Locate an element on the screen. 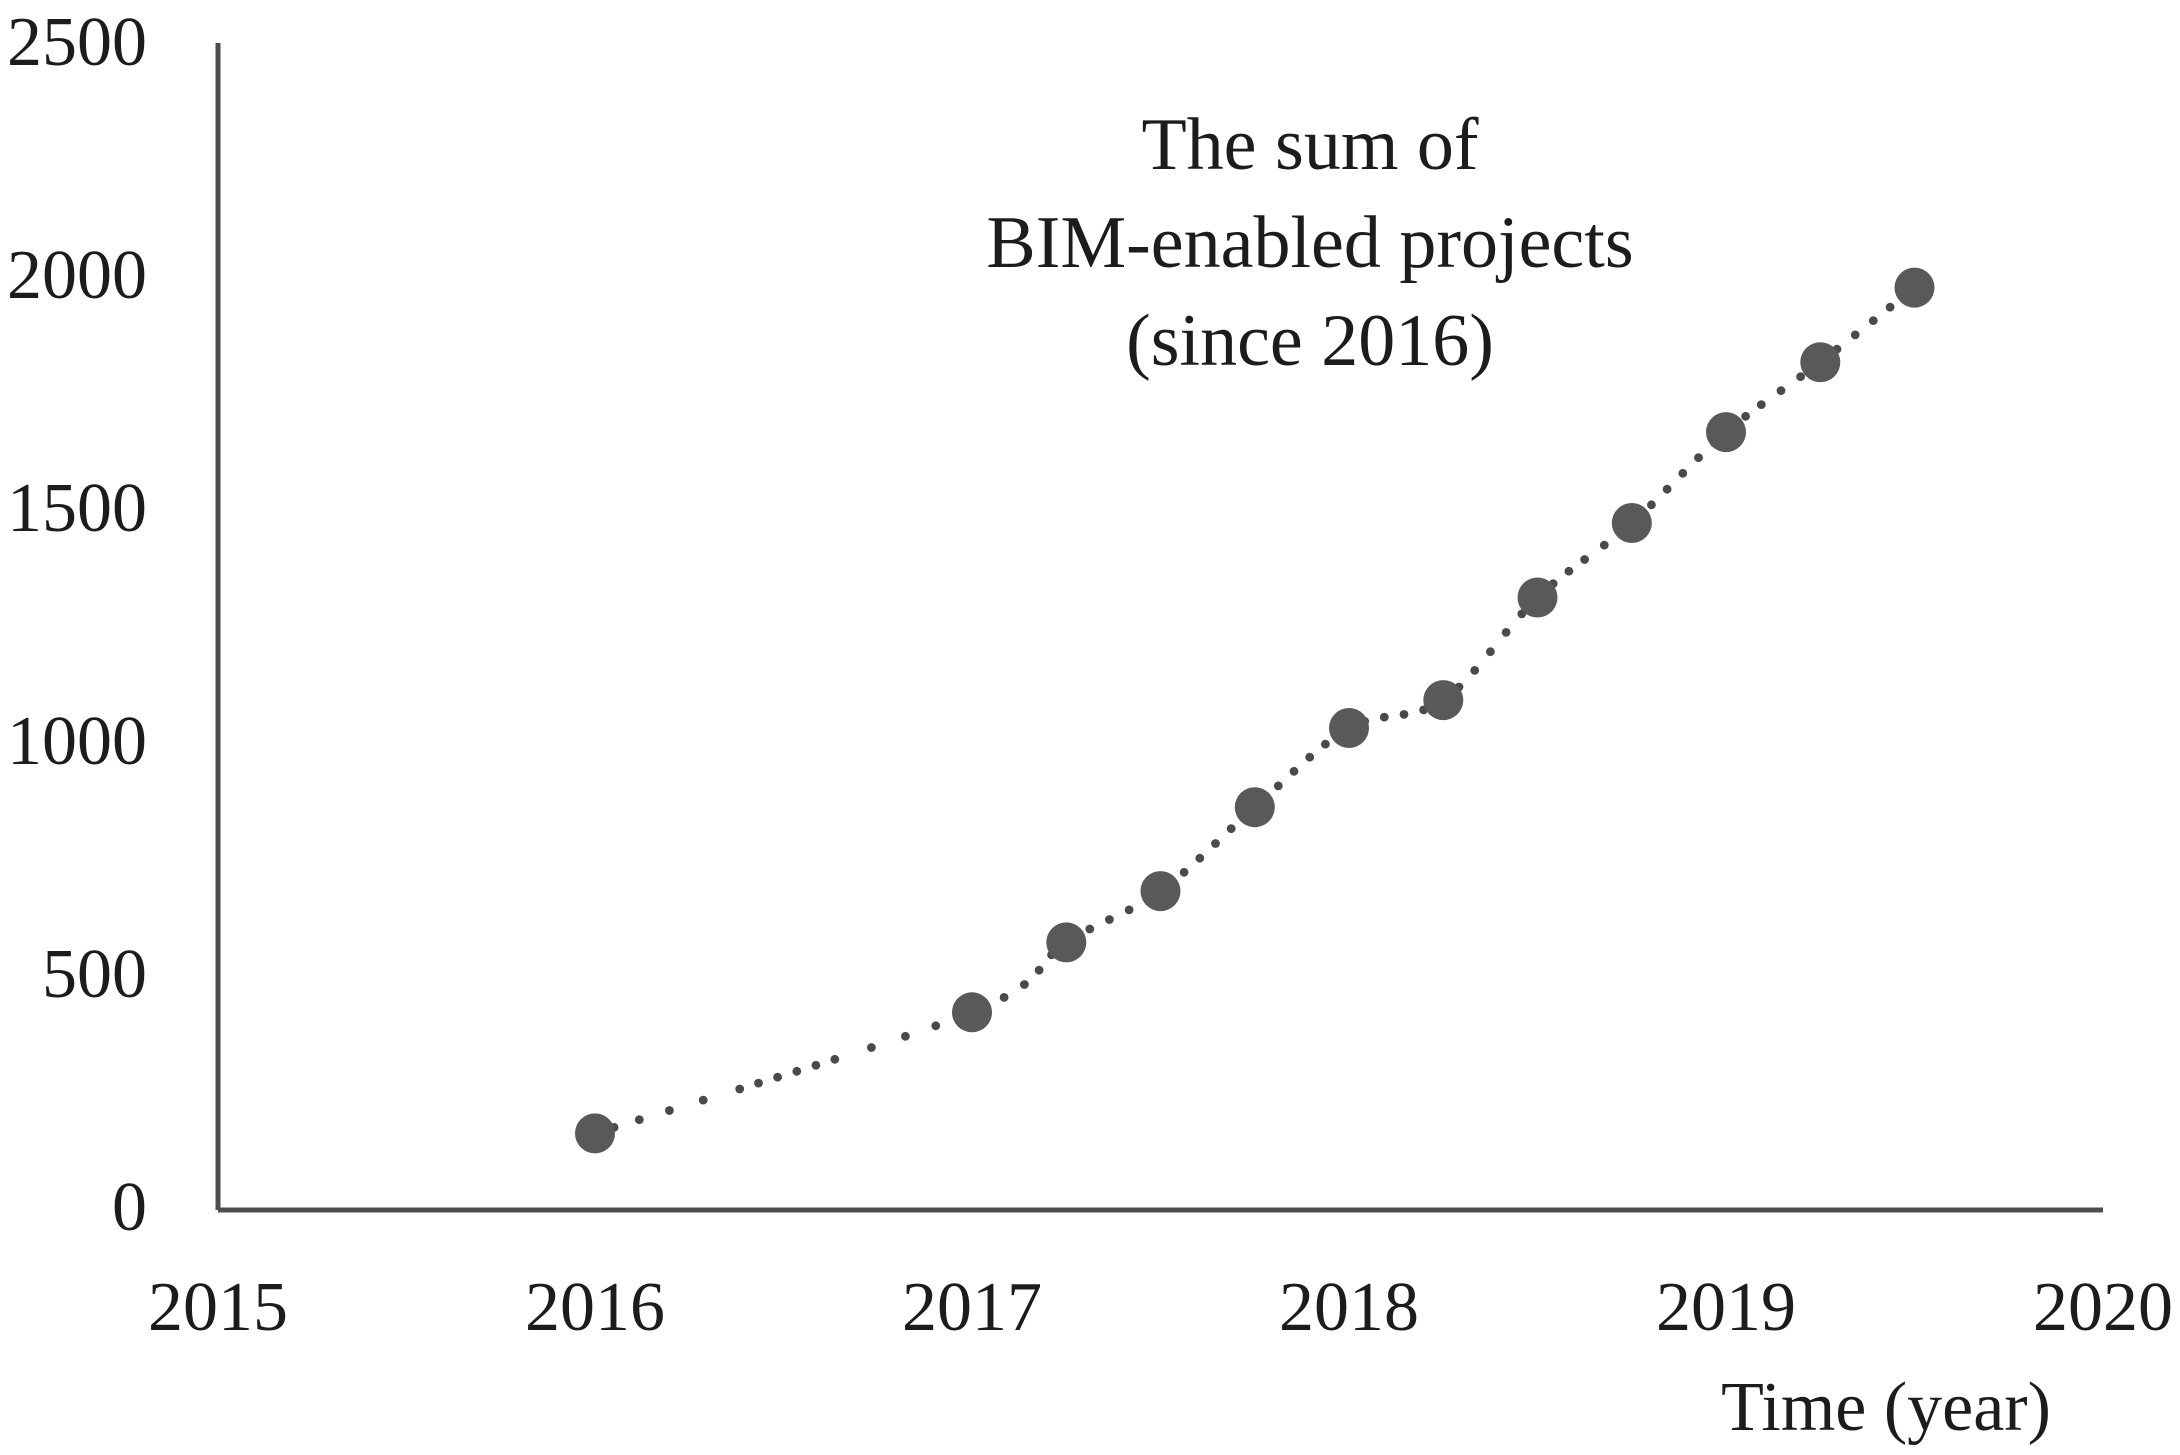  x-tick-label: 2019 is located at coordinates (1726, 1307).